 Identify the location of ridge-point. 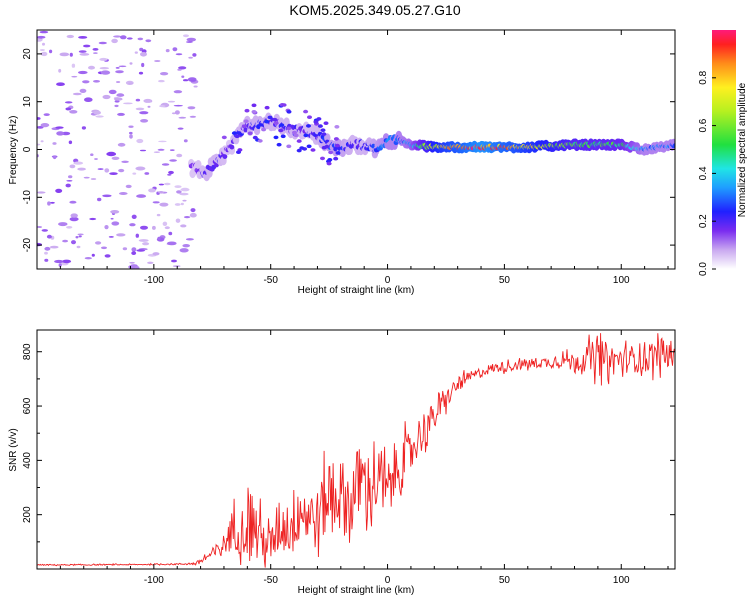
(232, 147).